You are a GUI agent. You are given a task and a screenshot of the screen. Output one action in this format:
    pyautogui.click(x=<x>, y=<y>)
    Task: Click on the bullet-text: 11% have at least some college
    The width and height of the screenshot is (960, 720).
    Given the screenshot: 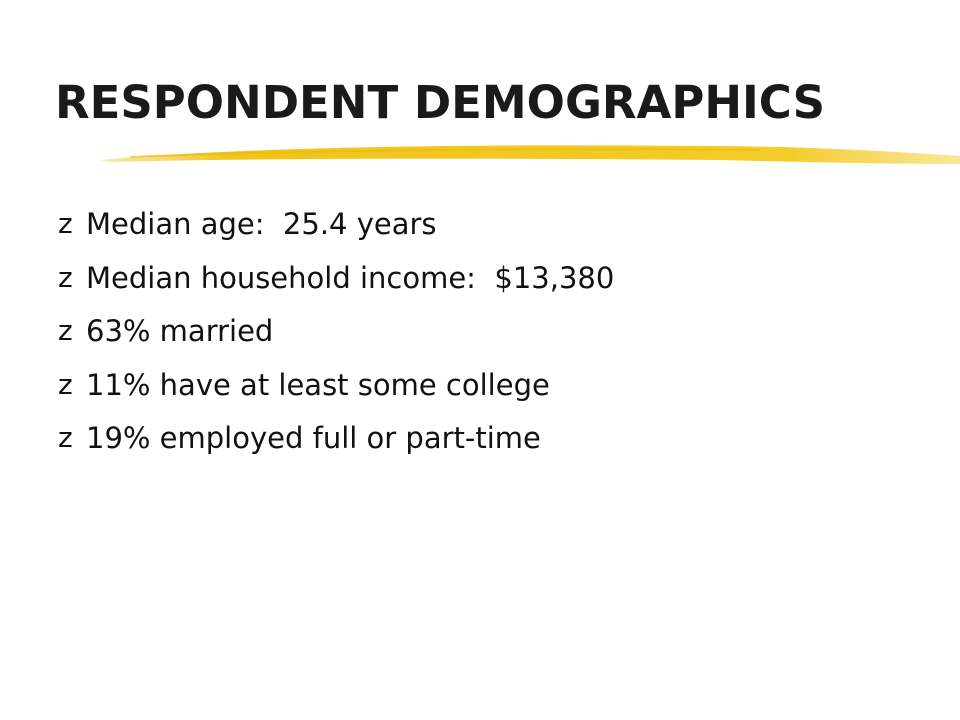 What is the action you would take?
    pyautogui.click(x=318, y=384)
    